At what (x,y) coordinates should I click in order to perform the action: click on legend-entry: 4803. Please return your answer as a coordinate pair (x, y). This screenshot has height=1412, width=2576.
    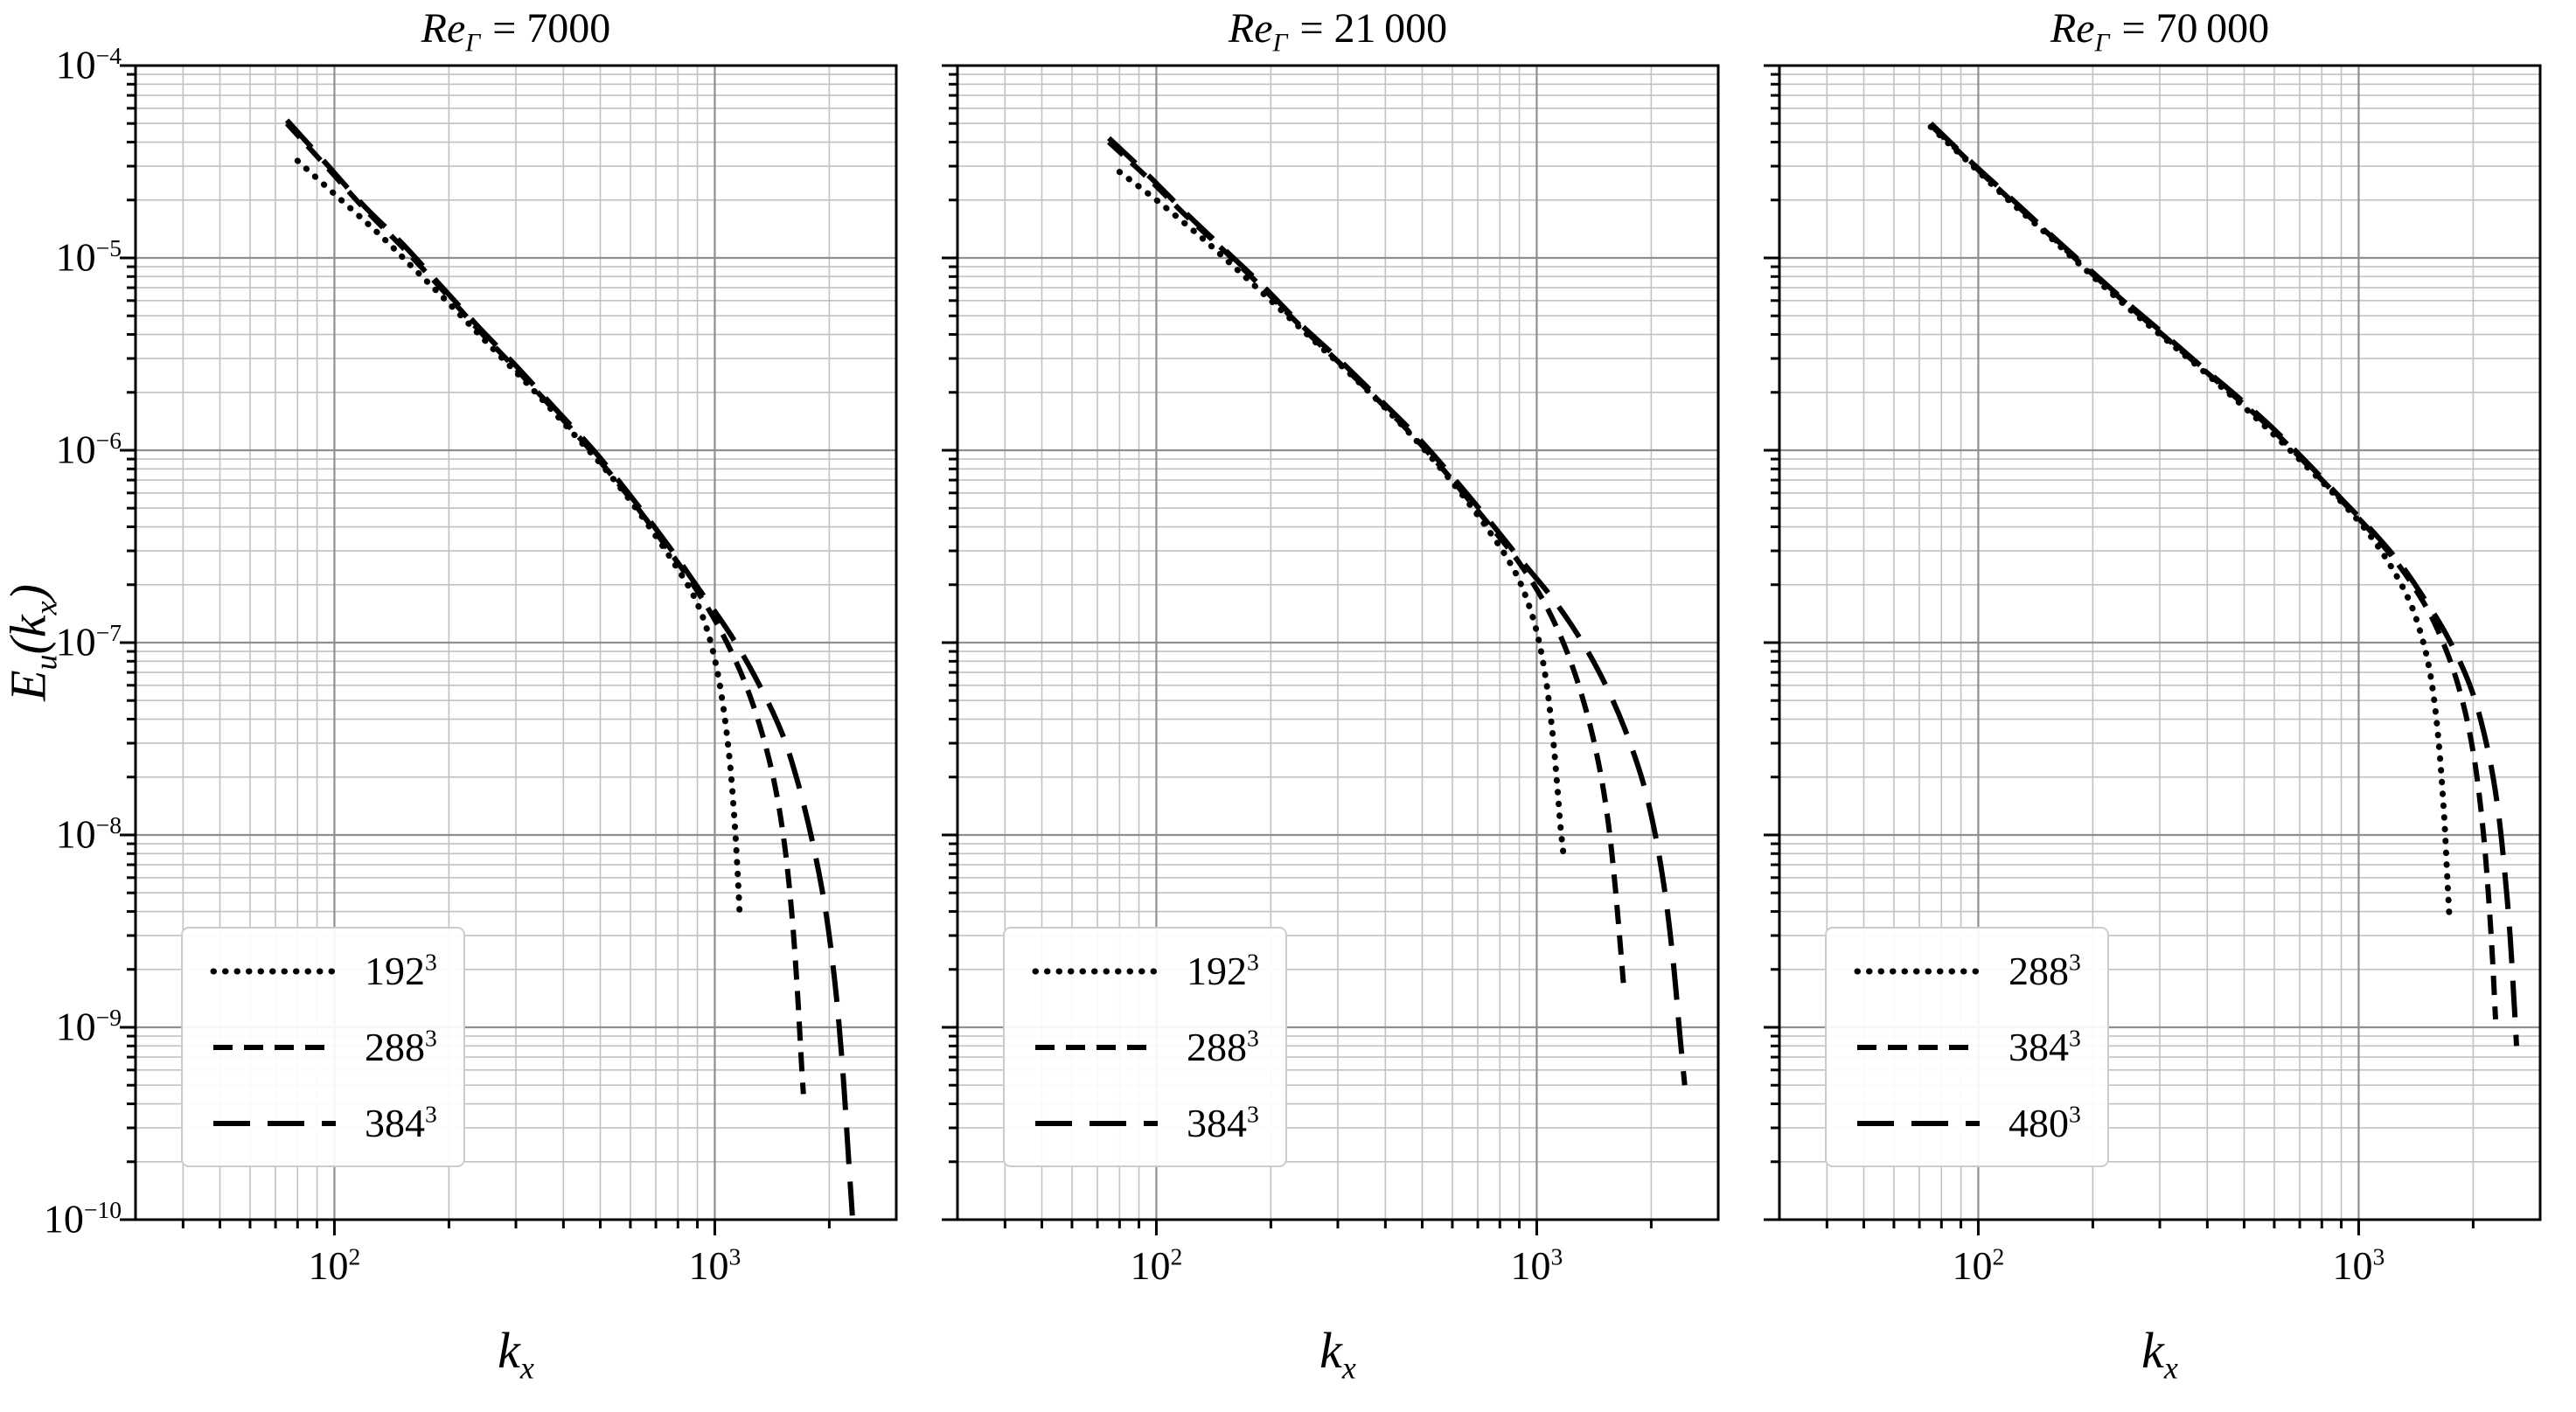
    Looking at the image, I should click on (1967, 1123).